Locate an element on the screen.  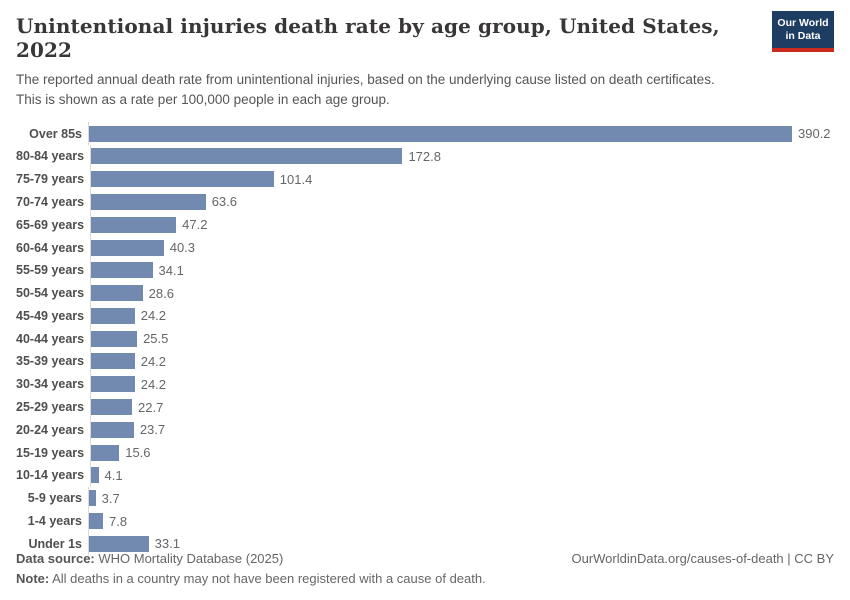
value-label: 23.7 is located at coordinates (152, 430).